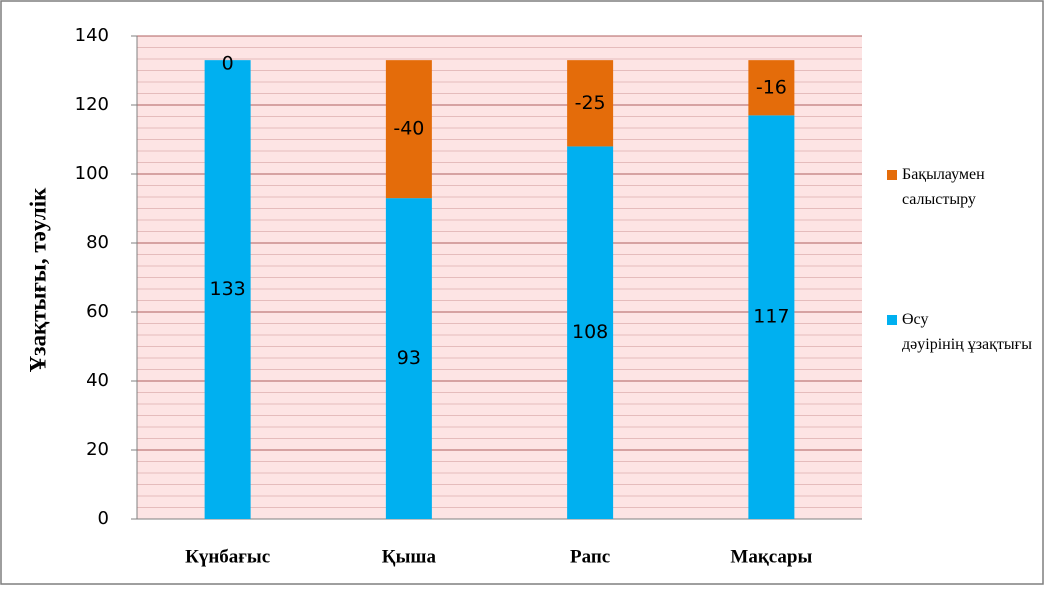 This screenshot has width=1044, height=589. Describe the element at coordinates (409, 556) in the screenshot. I see `x-tick-label: Қыша` at that location.